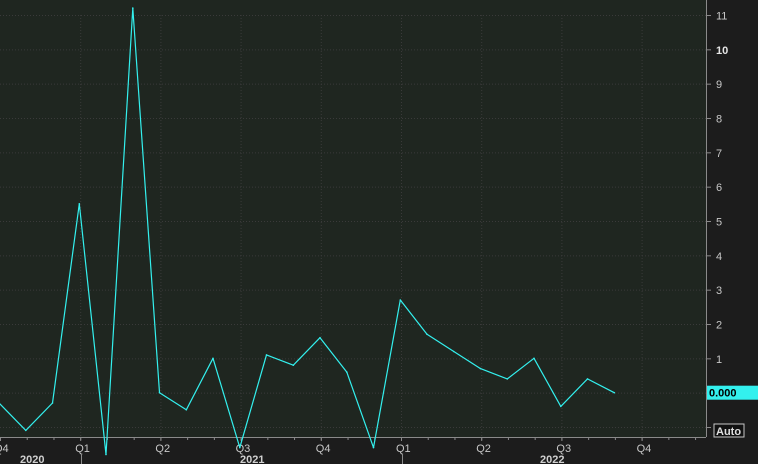 Image resolution: width=758 pixels, height=464 pixels. I want to click on y-tick-label: 1, so click(719, 360).